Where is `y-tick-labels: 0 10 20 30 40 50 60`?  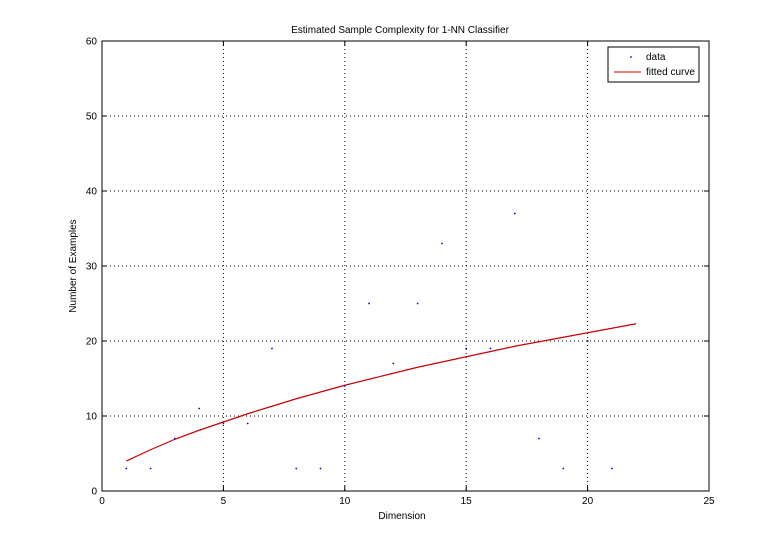
y-tick-labels: 0 10 20 30 40 50 60 is located at coordinates (92, 267).